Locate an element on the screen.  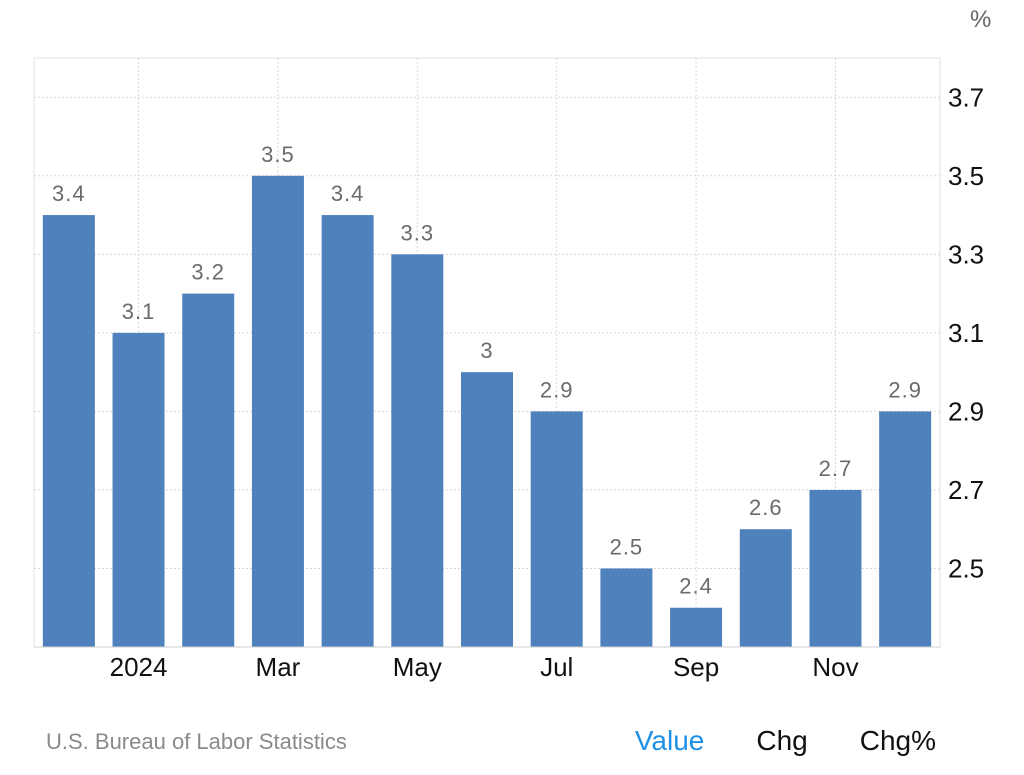
data-label: 2.6 is located at coordinates (766, 507).